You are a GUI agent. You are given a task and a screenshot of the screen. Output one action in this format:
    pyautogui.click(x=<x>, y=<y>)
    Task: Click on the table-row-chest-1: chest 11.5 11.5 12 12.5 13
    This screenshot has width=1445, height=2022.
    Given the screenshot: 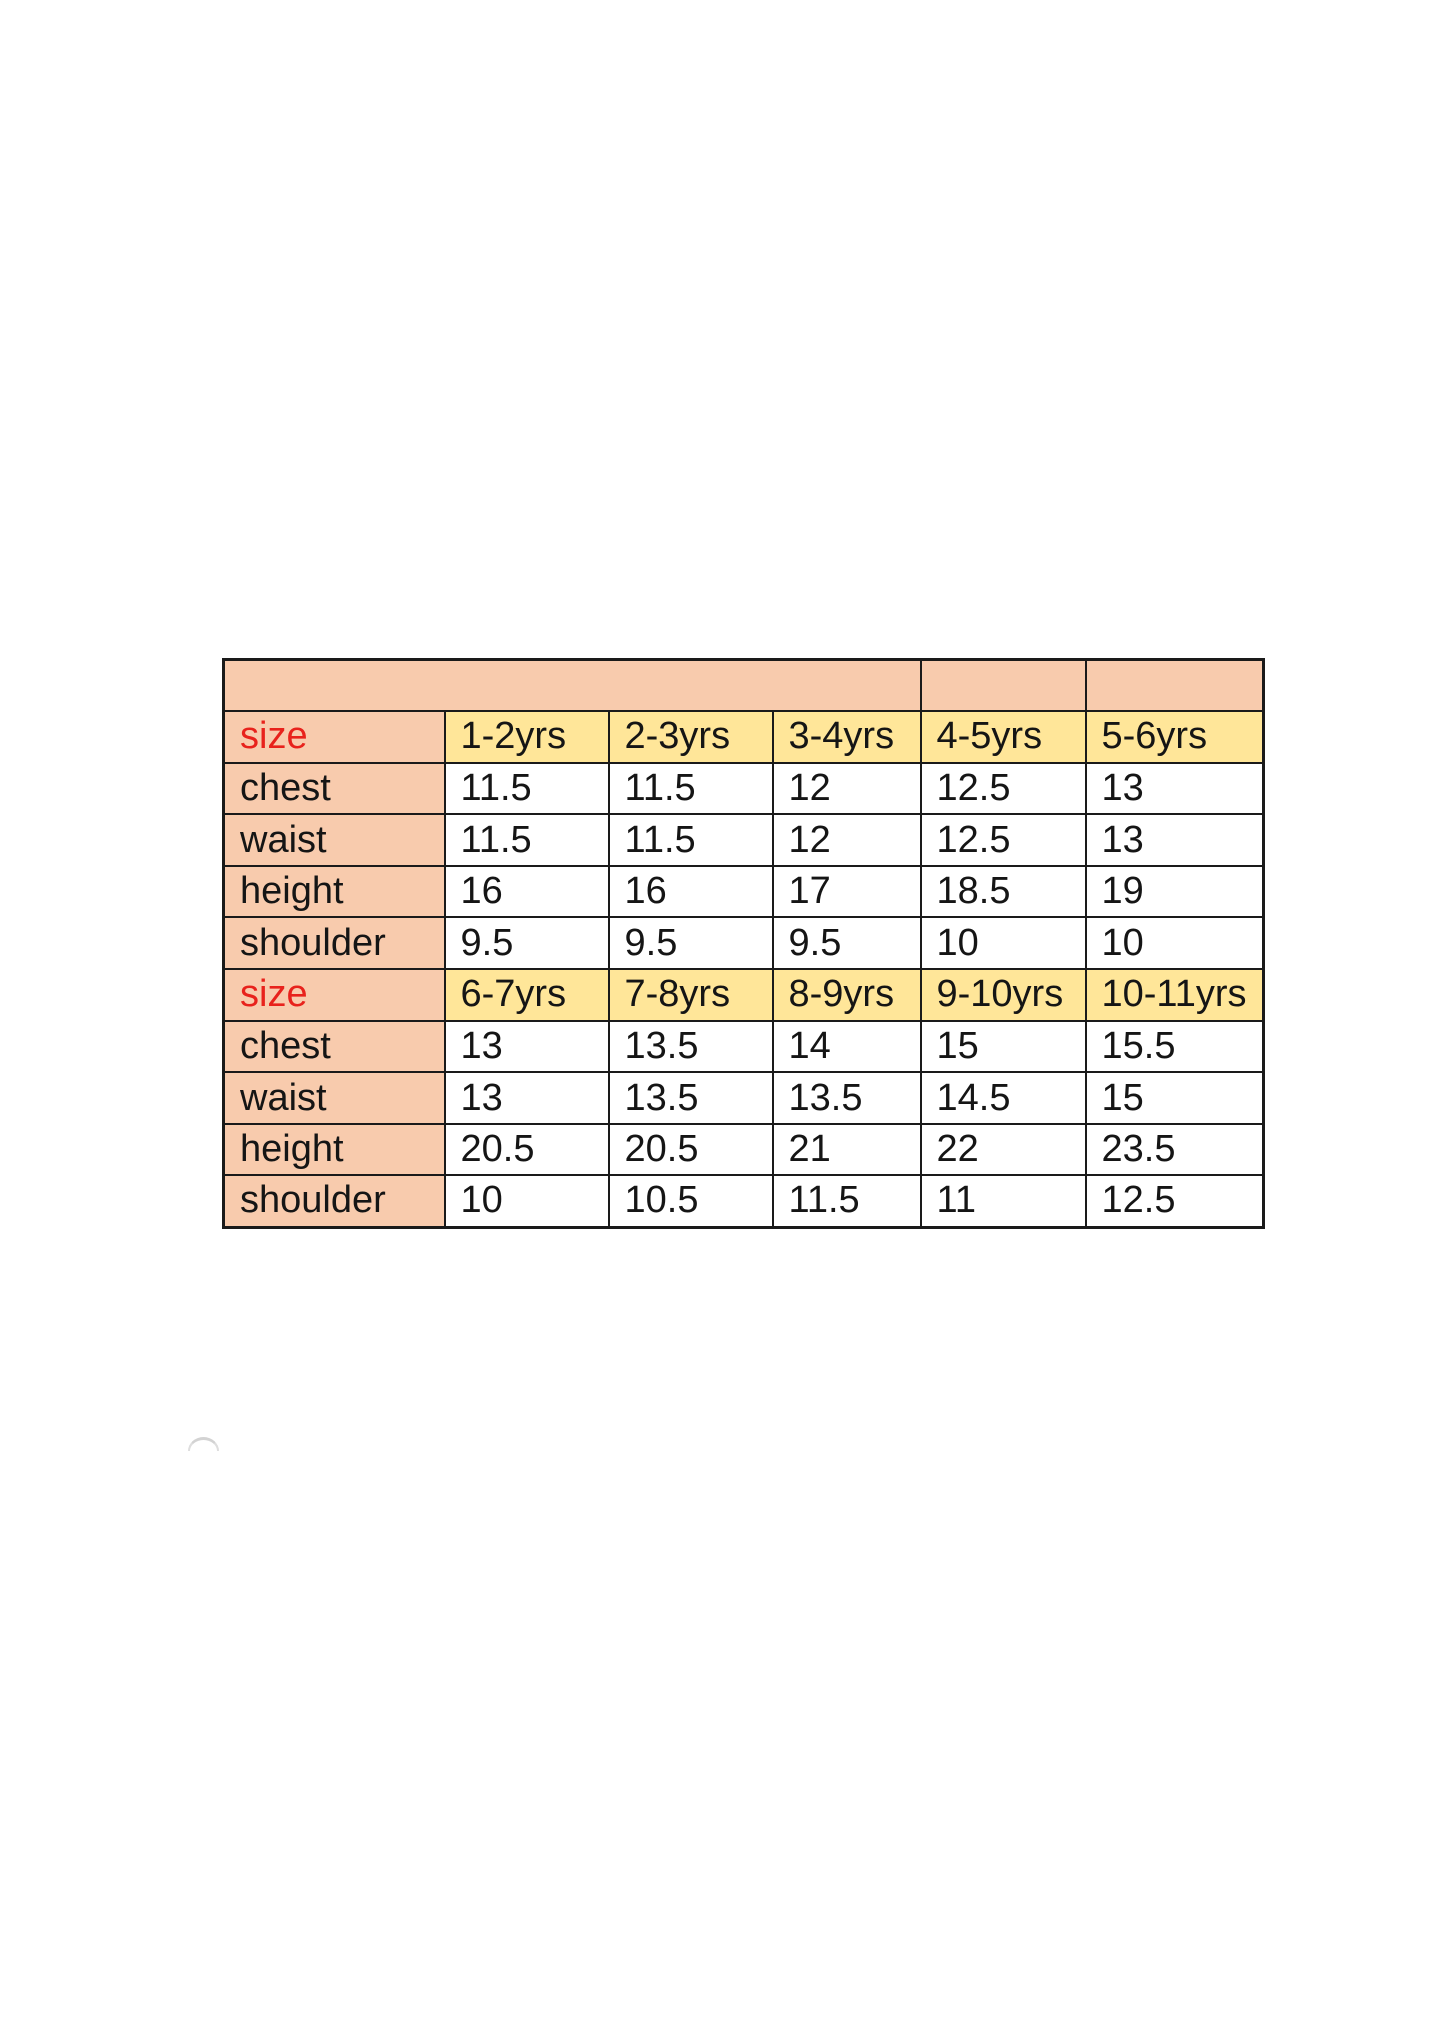 What is the action you would take?
    pyautogui.click(x=743, y=788)
    